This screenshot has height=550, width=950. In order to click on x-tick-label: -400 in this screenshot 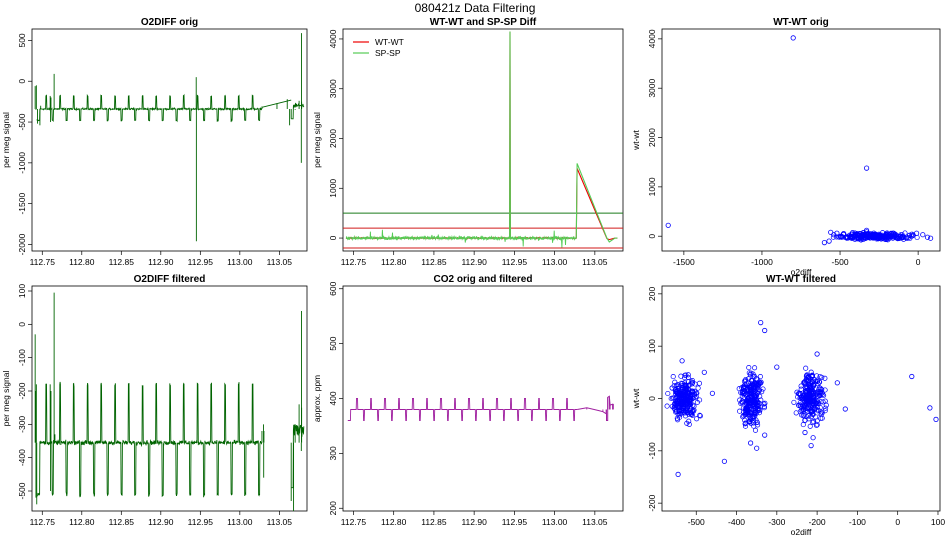, I will do `click(736, 522)`.